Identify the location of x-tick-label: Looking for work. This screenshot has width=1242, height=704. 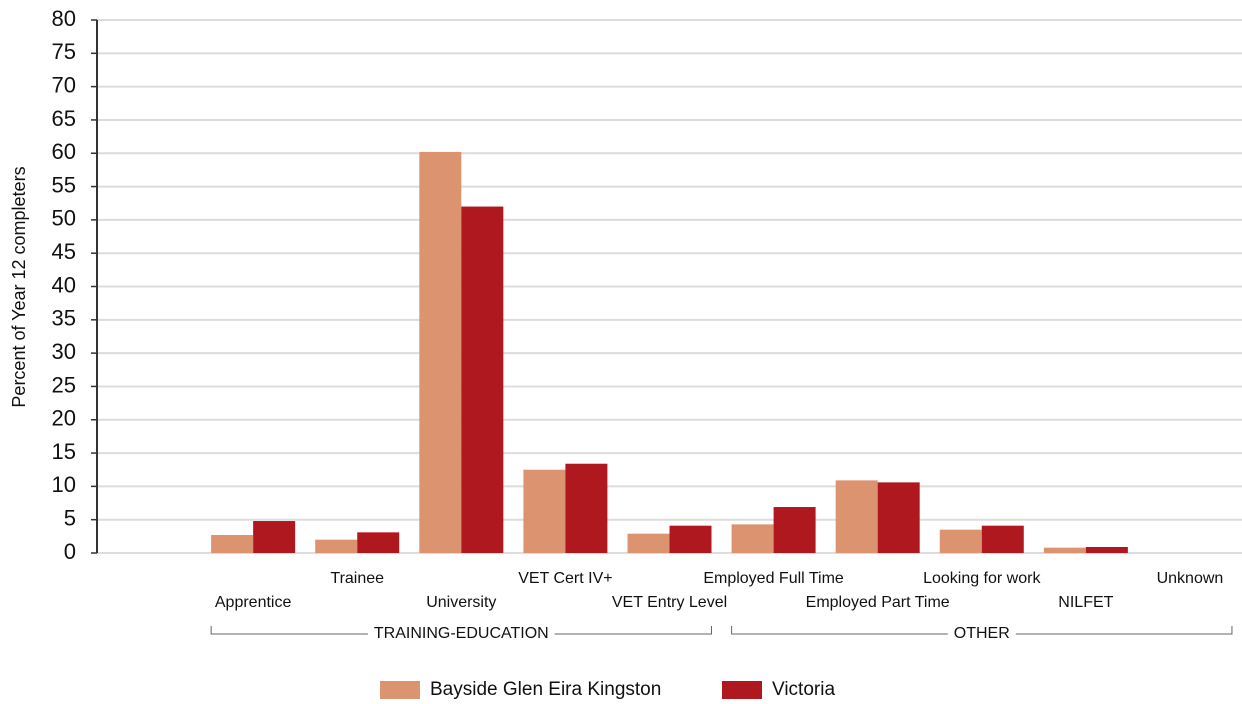
(982, 578).